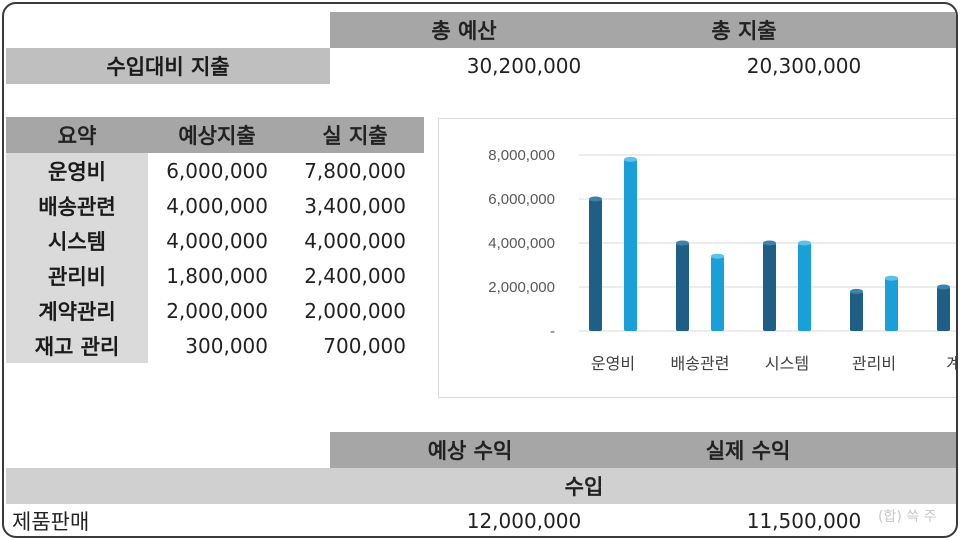  Describe the element at coordinates (168, 66) in the screenshot. I see `budget-row-label: 수입대비 지출` at that location.